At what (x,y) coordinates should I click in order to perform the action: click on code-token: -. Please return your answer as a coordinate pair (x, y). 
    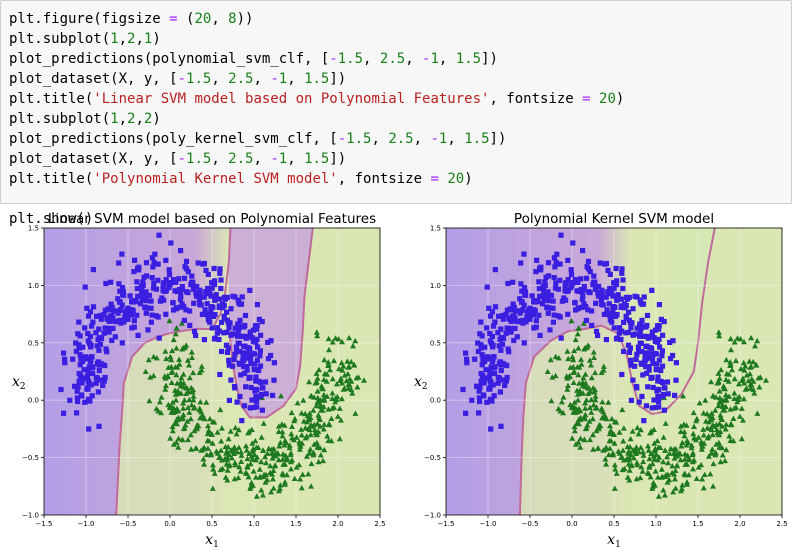
    Looking at the image, I should click on (274, 79).